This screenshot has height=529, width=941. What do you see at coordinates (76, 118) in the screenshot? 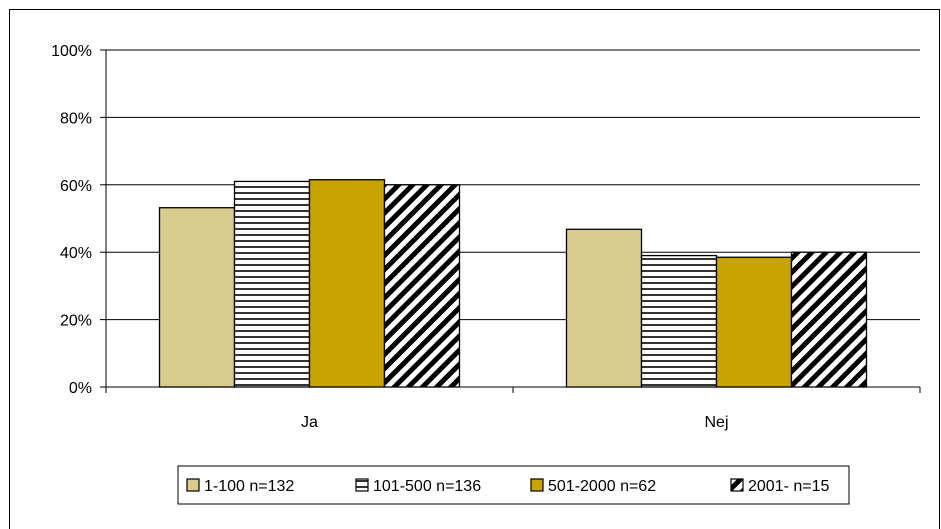
I see `y-tick-label: 80%` at bounding box center [76, 118].